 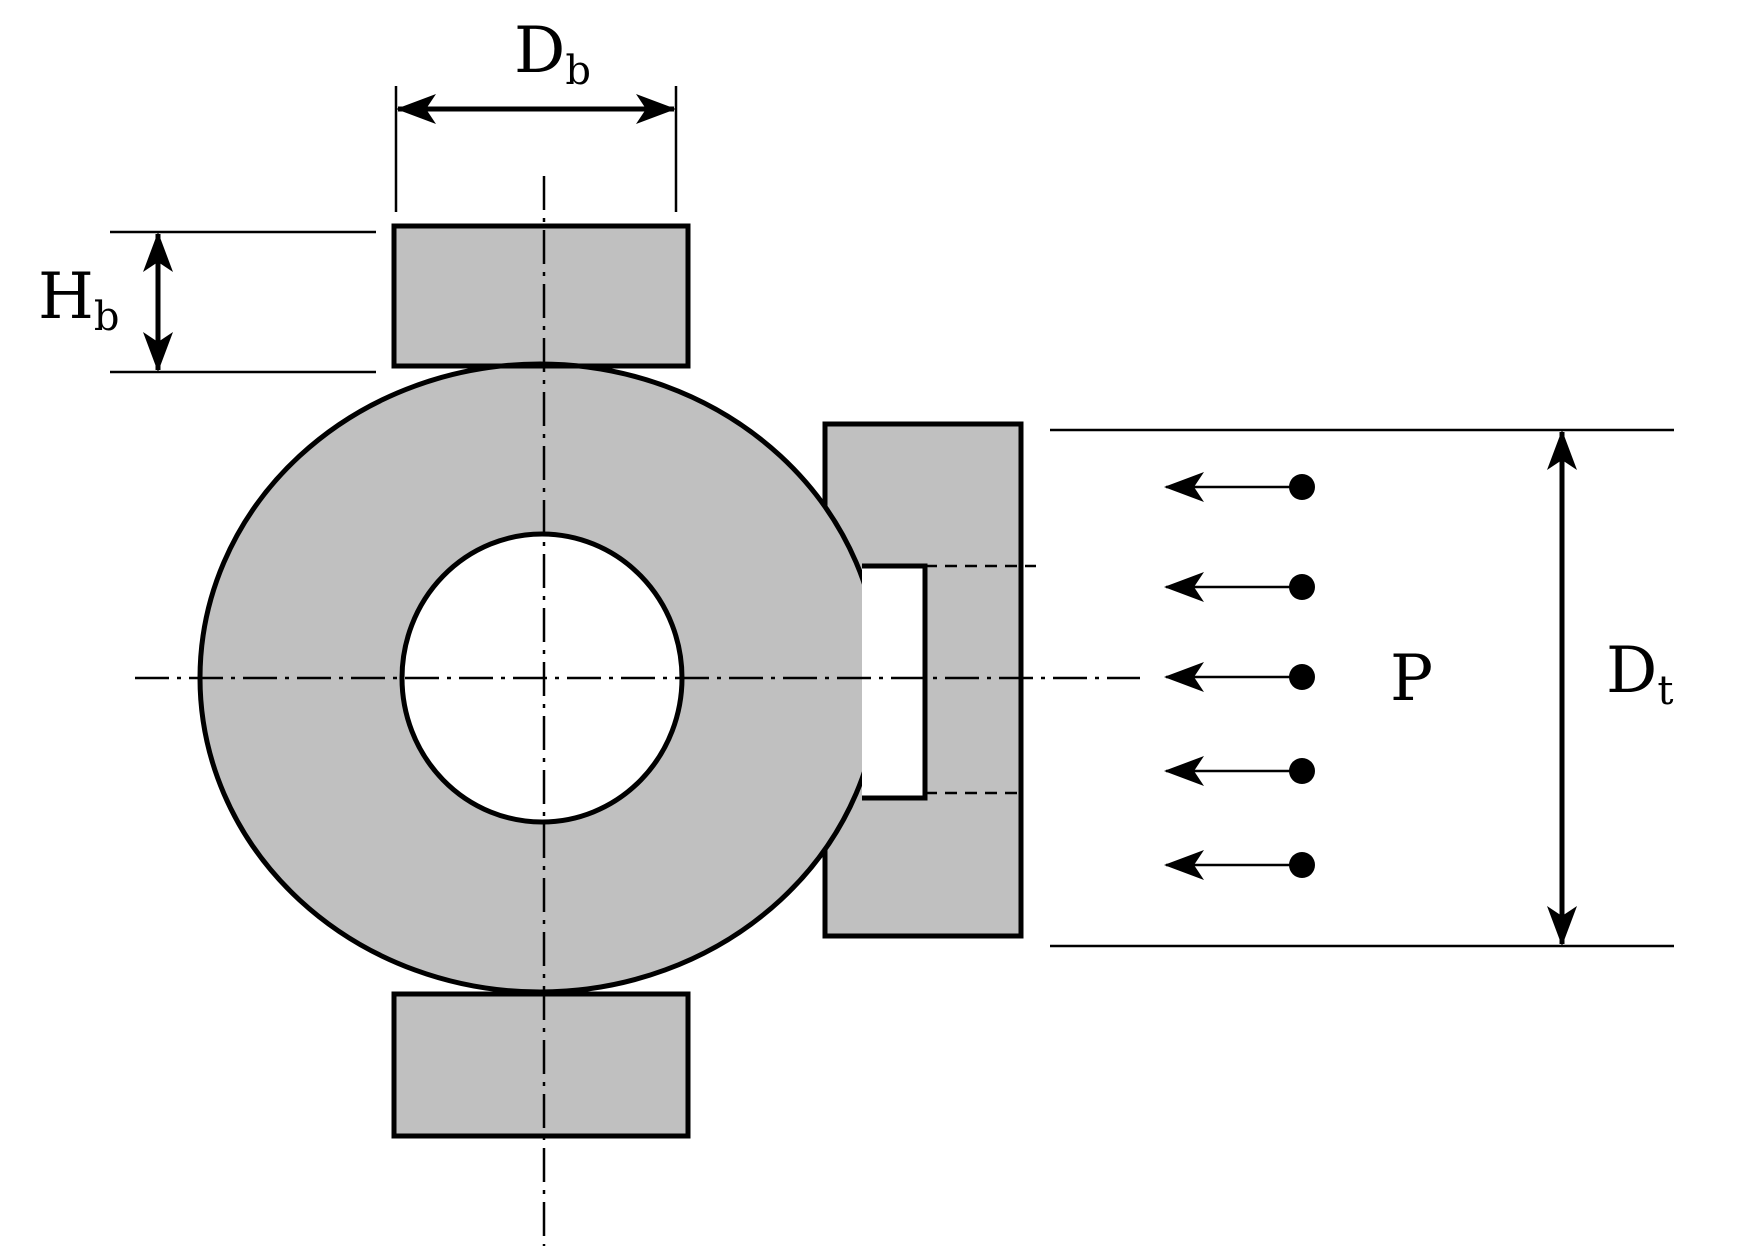 I want to click on hb-label: Hb, so click(x=78, y=300).